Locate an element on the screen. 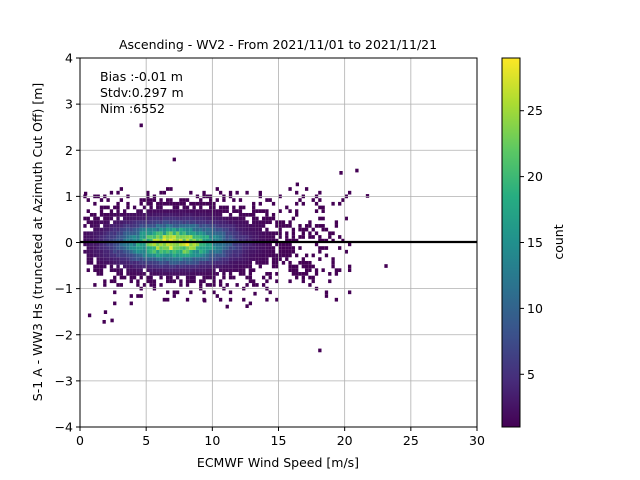 The height and width of the screenshot is (480, 640). y-tick-label: 4 is located at coordinates (69, 58).